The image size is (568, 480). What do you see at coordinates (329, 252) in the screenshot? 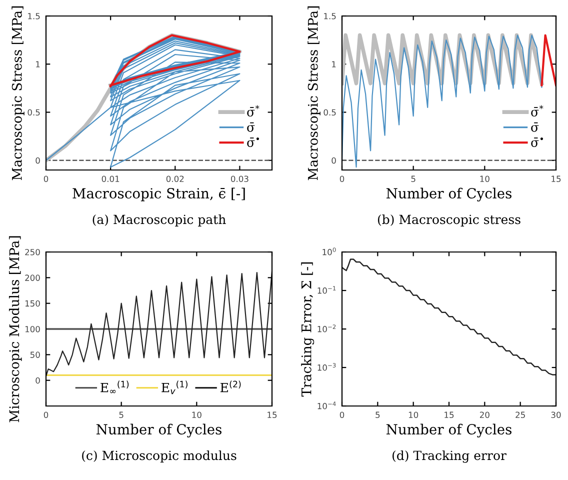
I see `y-tick-label: 10$^{0}$` at bounding box center [329, 252].